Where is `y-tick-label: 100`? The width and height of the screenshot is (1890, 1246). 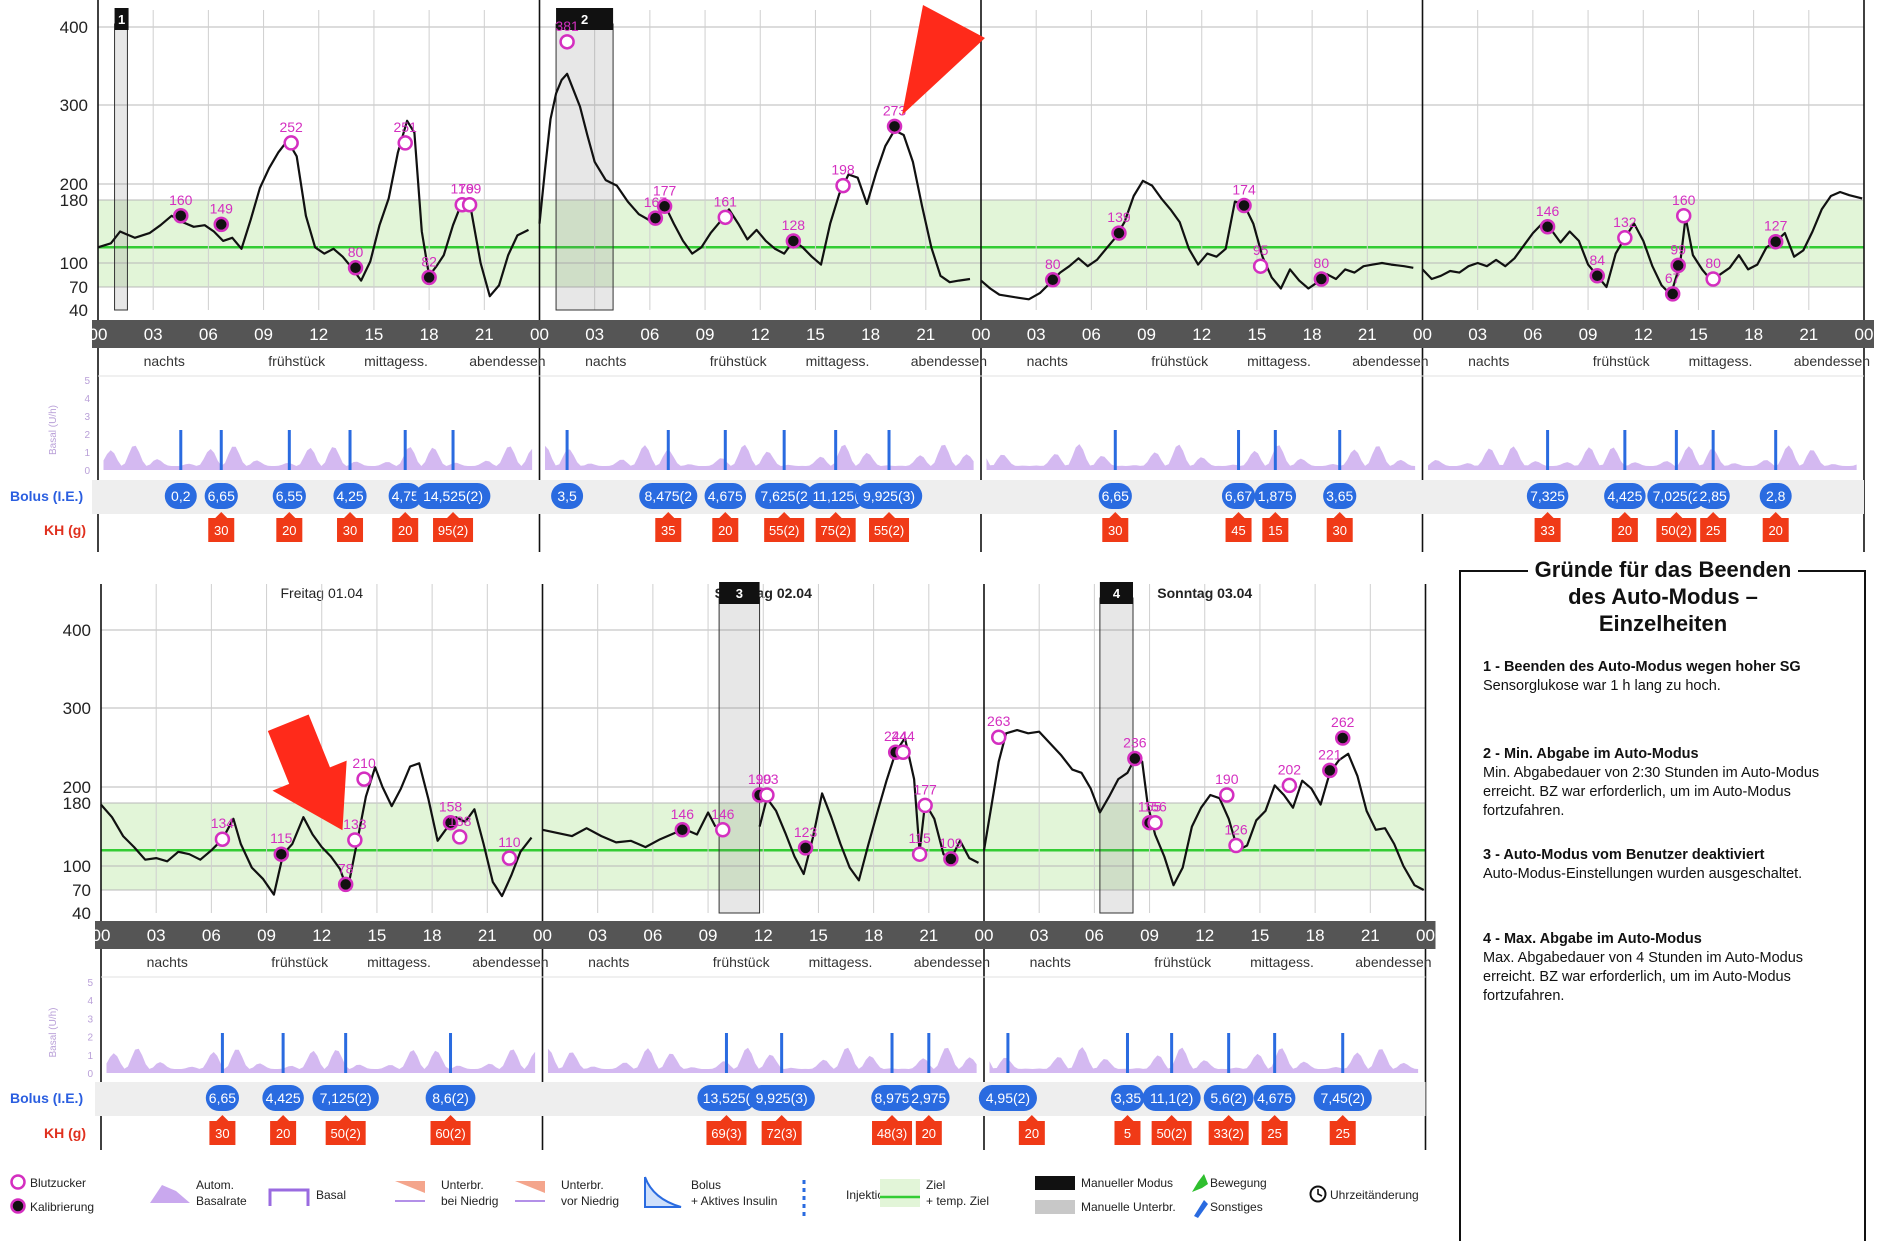 y-tick-label: 100 is located at coordinates (77, 866).